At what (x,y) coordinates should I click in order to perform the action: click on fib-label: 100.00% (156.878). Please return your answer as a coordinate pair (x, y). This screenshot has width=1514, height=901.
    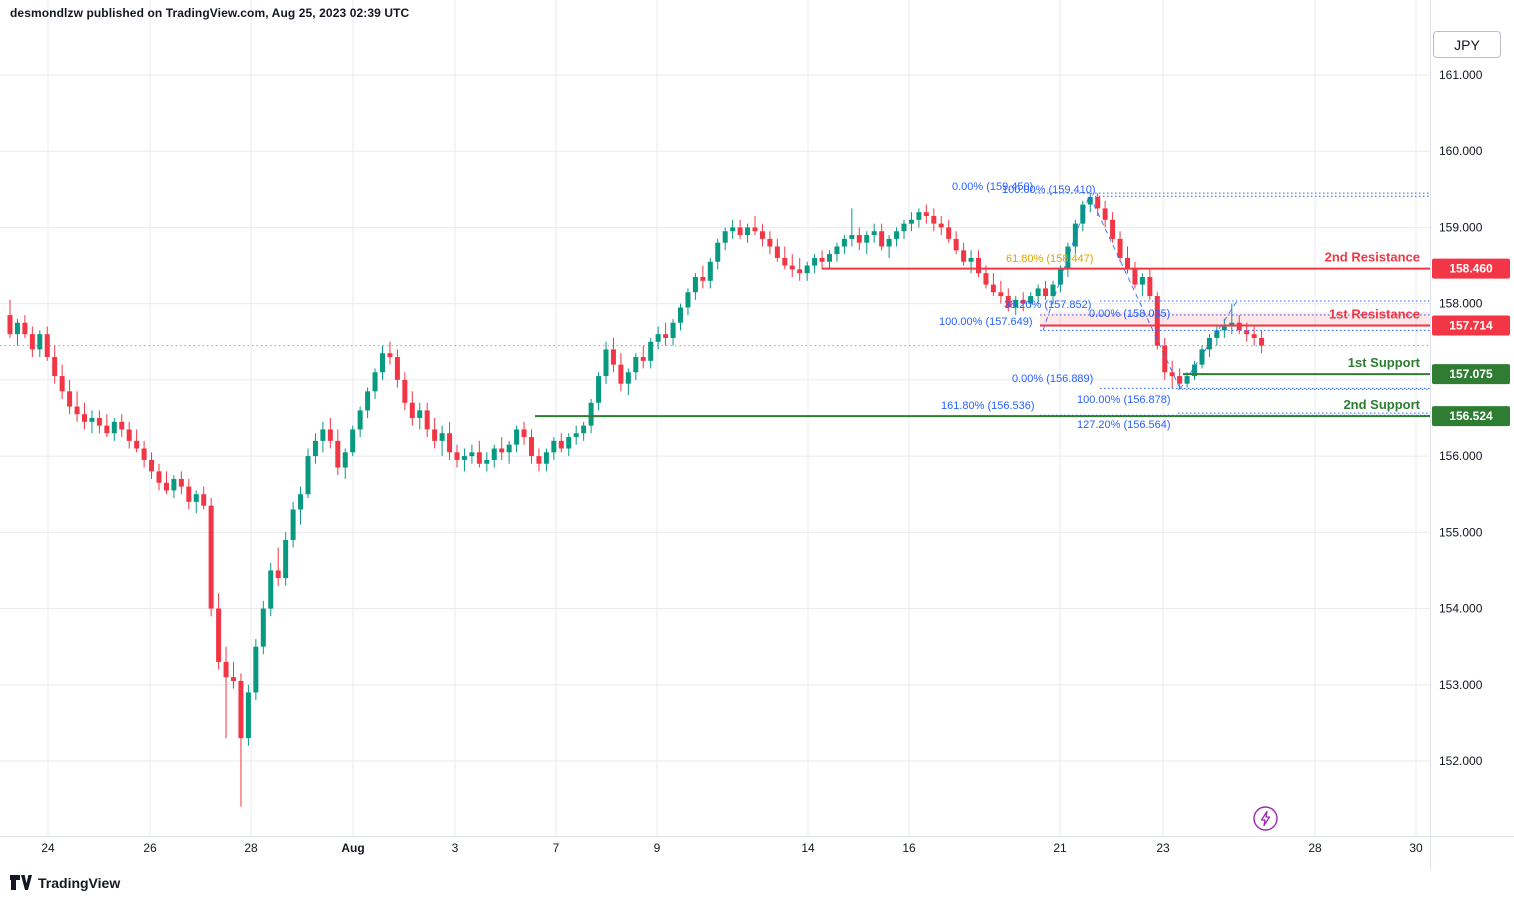
    Looking at the image, I should click on (1124, 400).